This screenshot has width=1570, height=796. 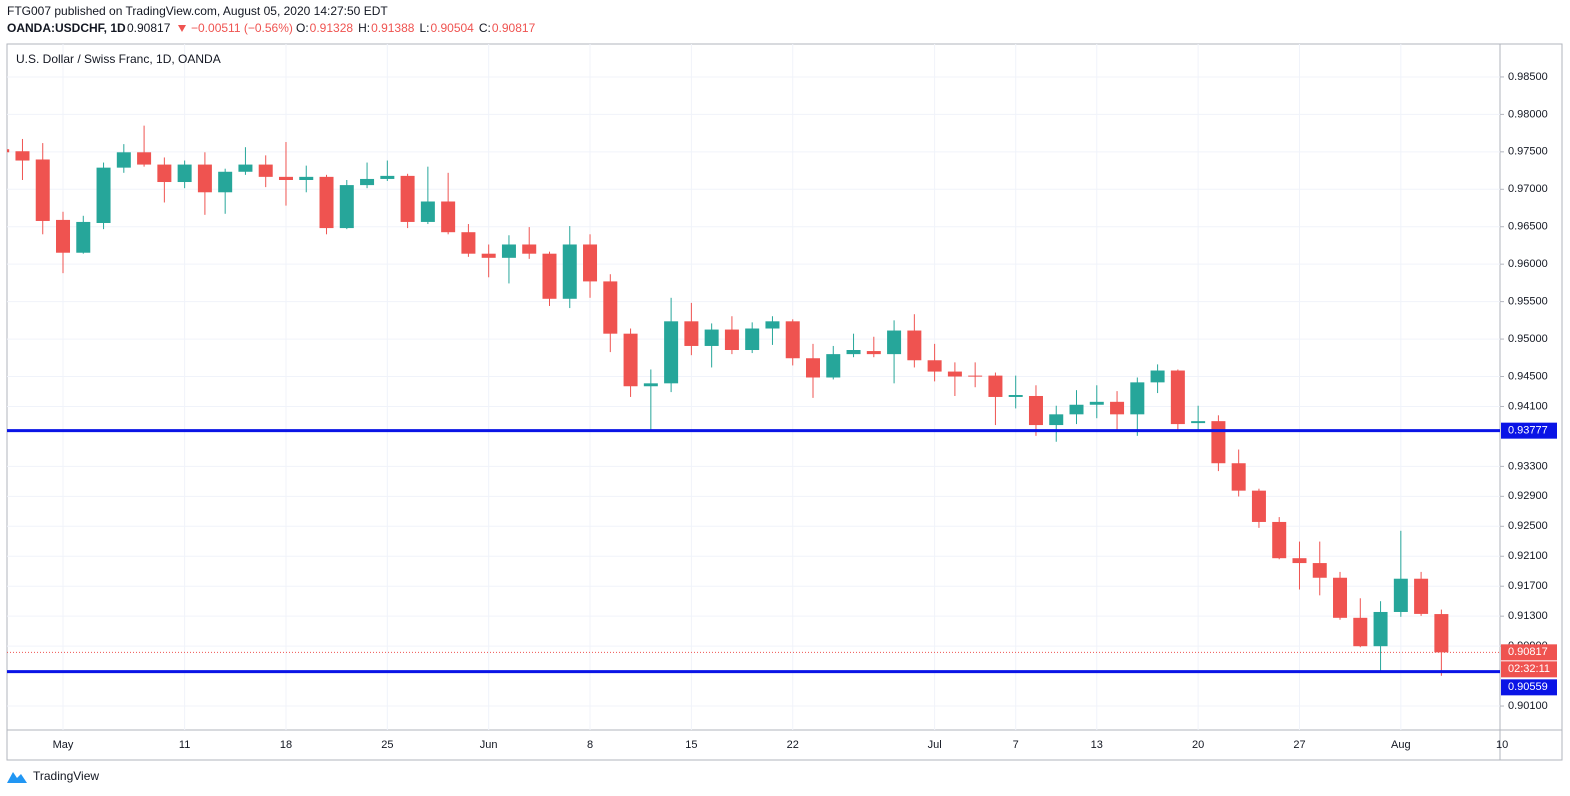 I want to click on ohlc-label: O:, so click(x=302, y=28).